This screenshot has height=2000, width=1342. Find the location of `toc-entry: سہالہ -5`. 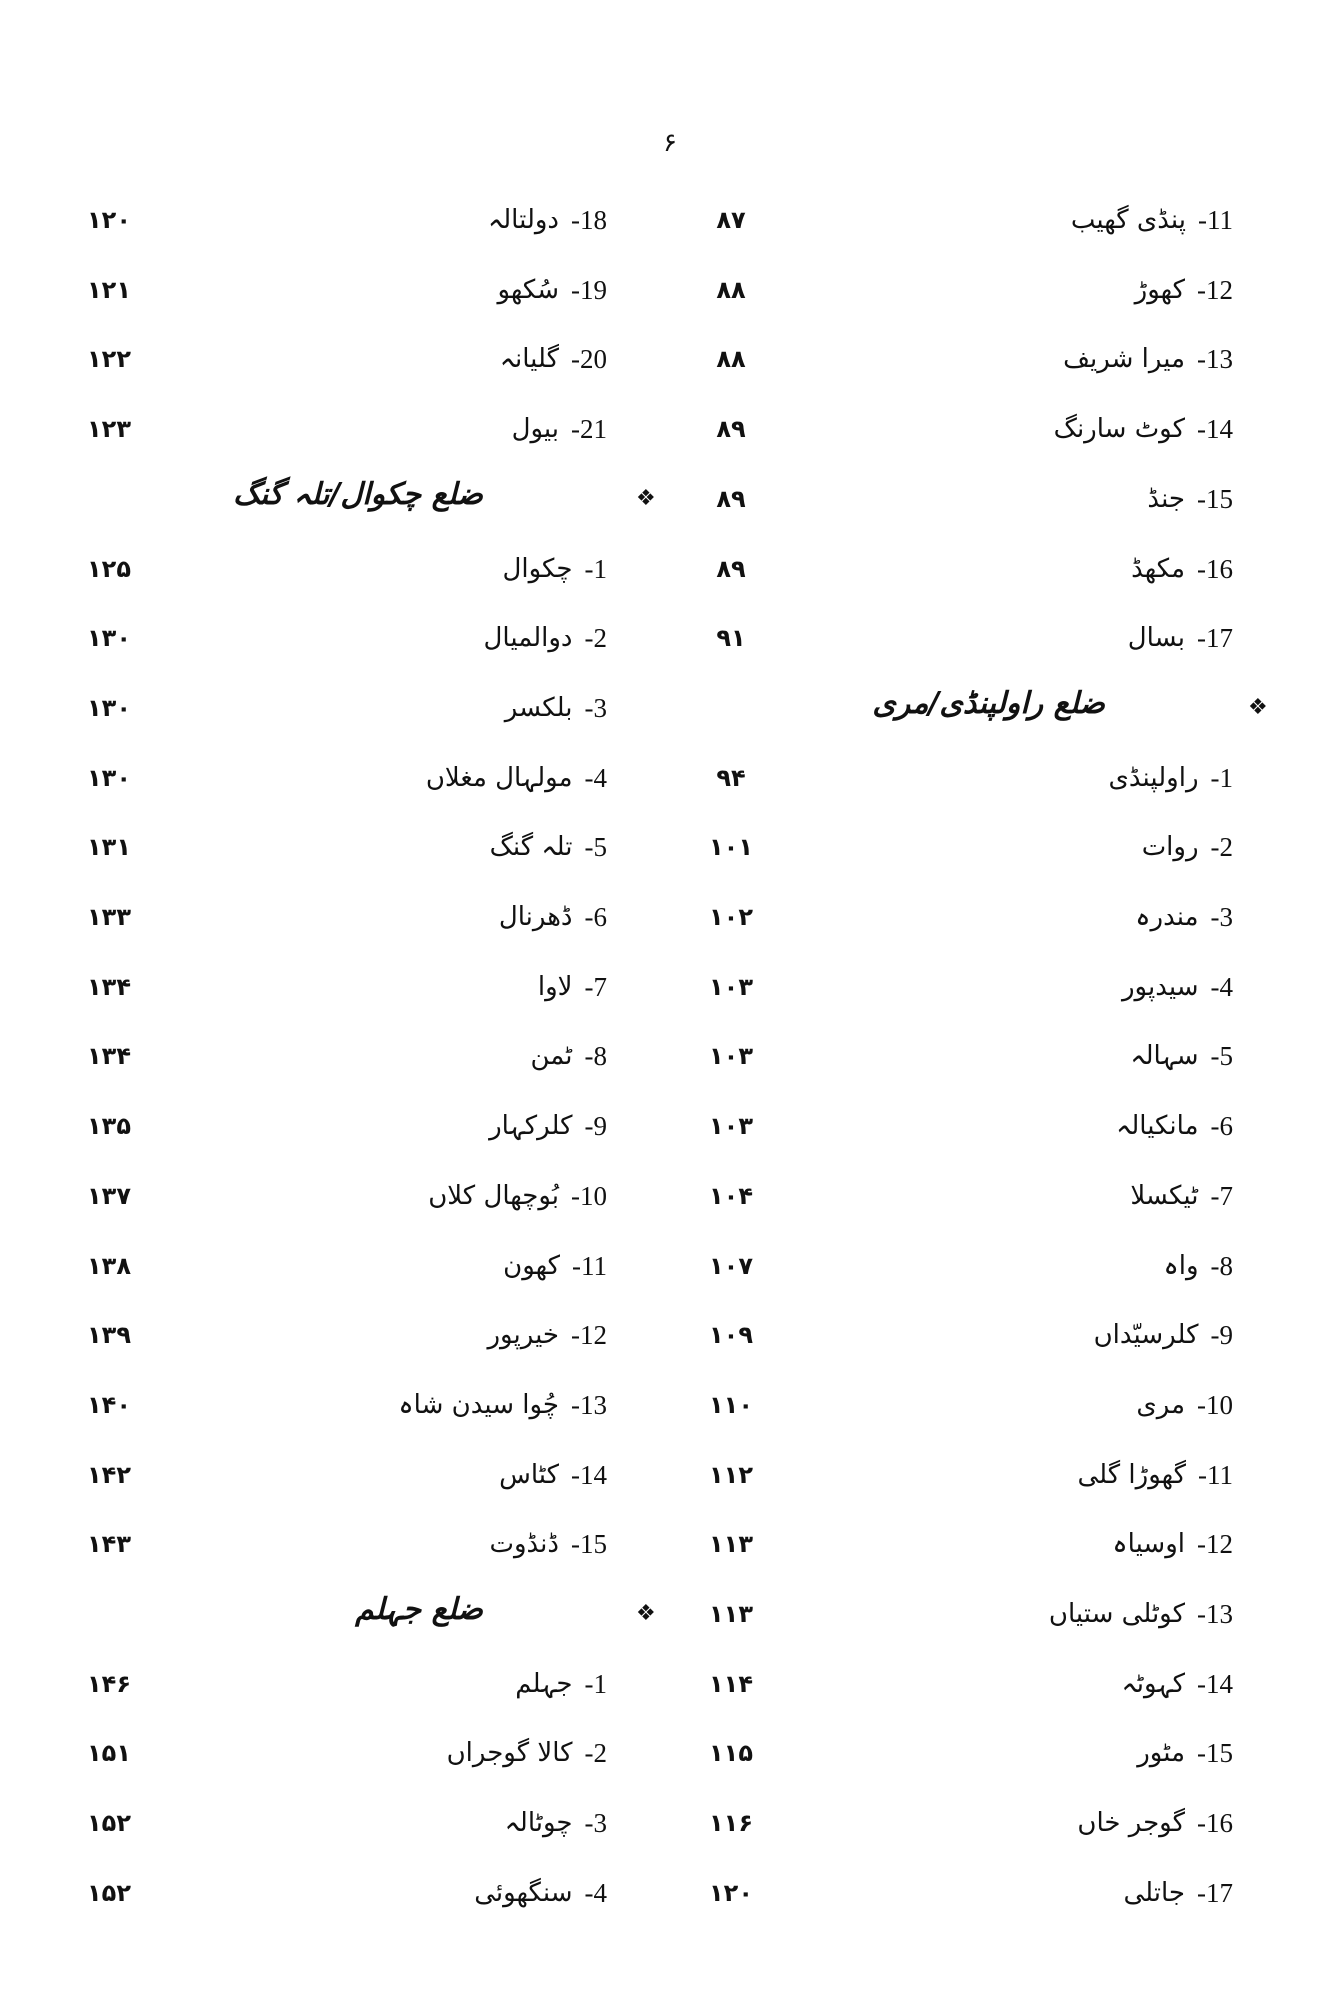

toc-entry: سہالہ -5 is located at coordinates (1026, 1056).